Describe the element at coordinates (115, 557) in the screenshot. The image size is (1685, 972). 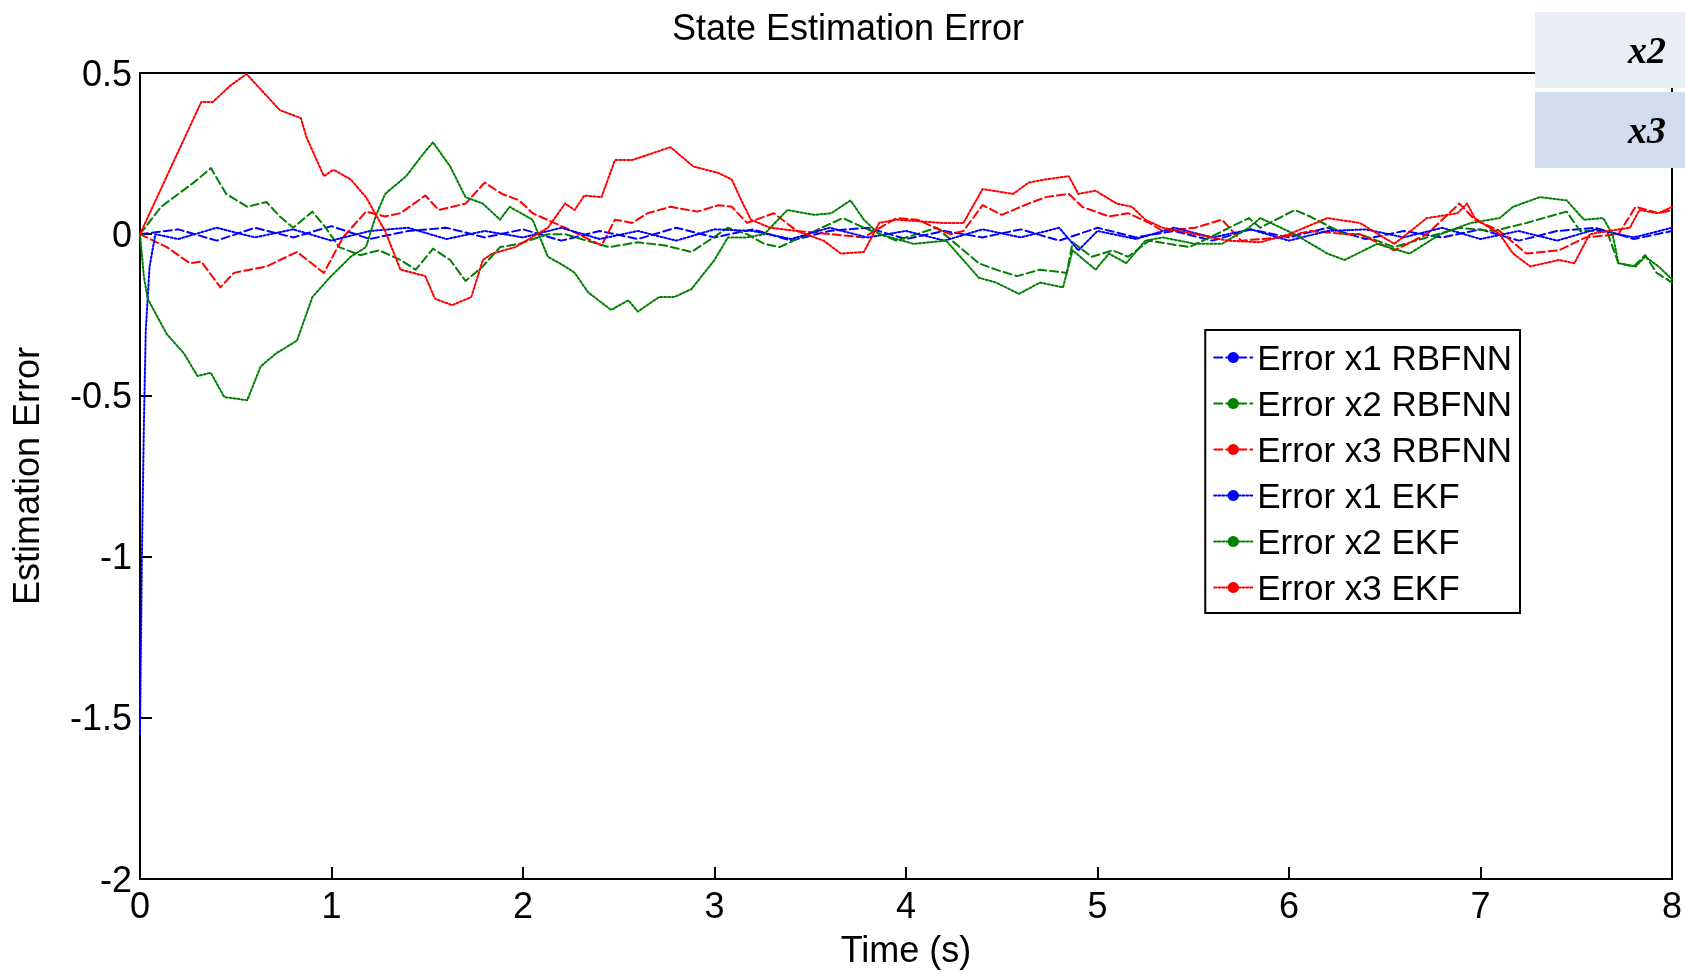
I see `y-tick-label: -1` at that location.